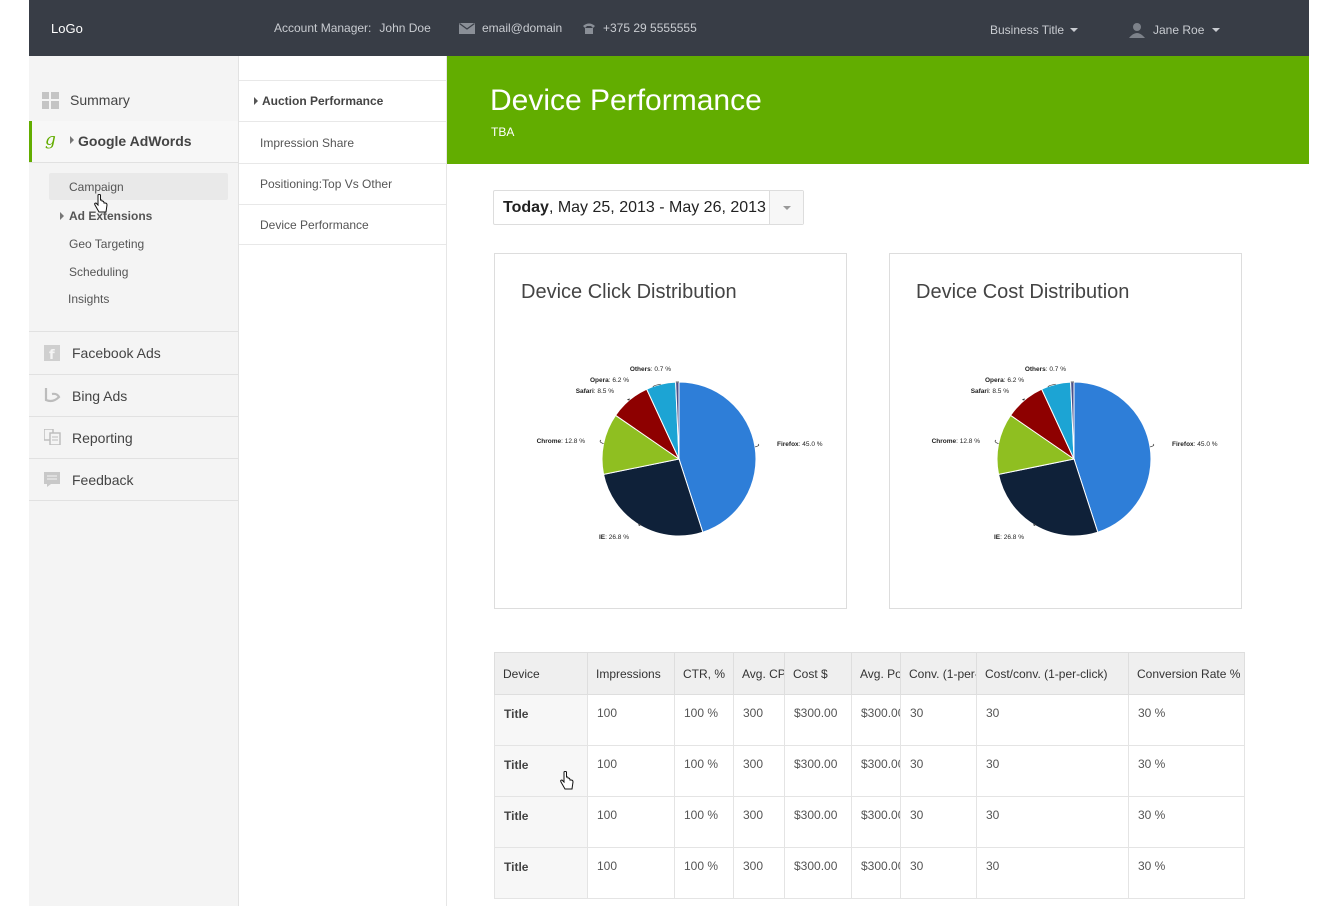 The height and width of the screenshot is (906, 1340). I want to click on secnav-auction-performance: Auction Performance, so click(342, 101).